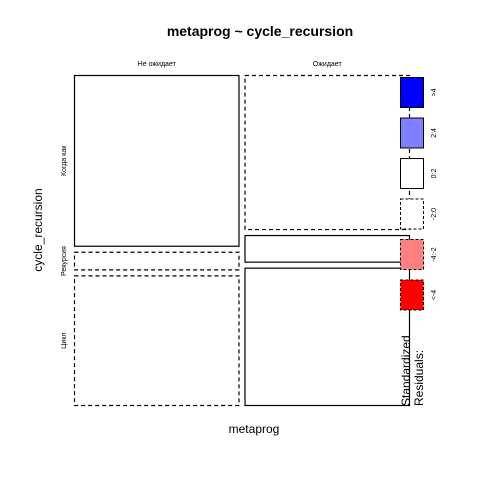  I want to click on mosaic-cell-не-ожидает-цикл, so click(156, 341).